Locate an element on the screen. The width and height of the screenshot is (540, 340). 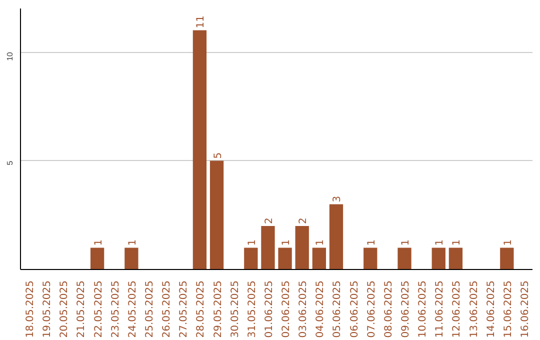
x-tick-label: 07.06.2025 is located at coordinates (372, 309).